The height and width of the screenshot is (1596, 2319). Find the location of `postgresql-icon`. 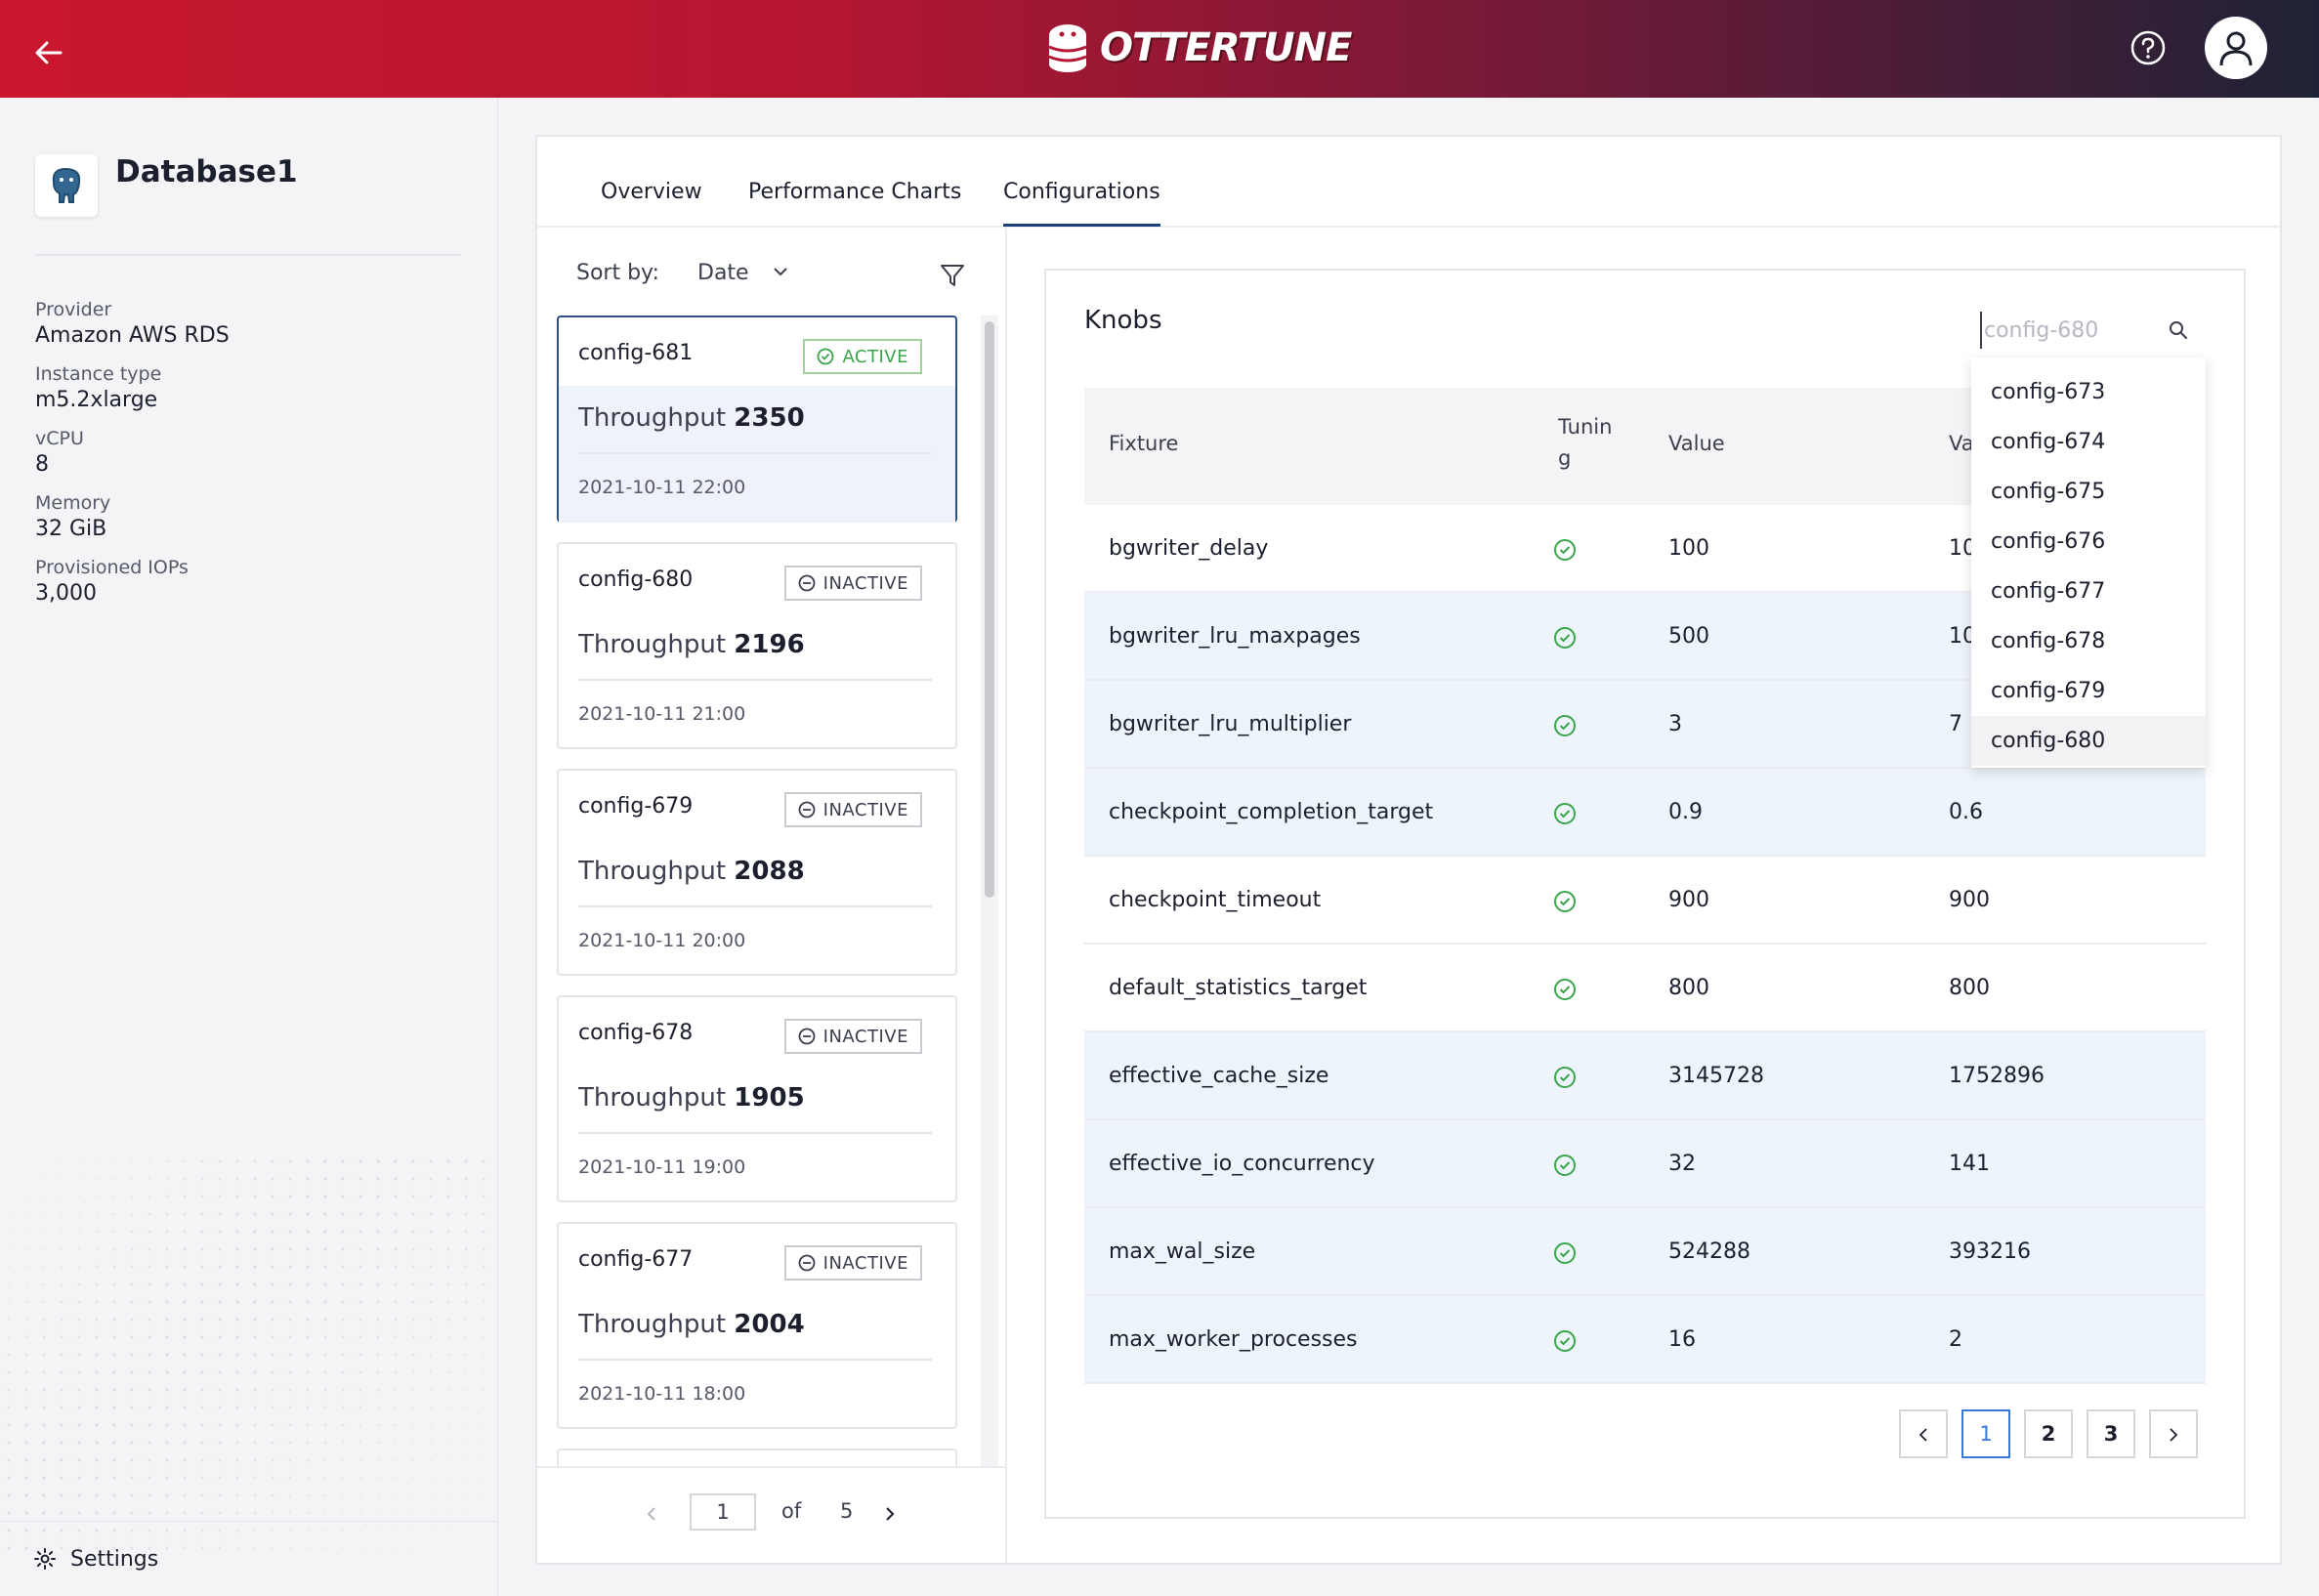

postgresql-icon is located at coordinates (66, 185).